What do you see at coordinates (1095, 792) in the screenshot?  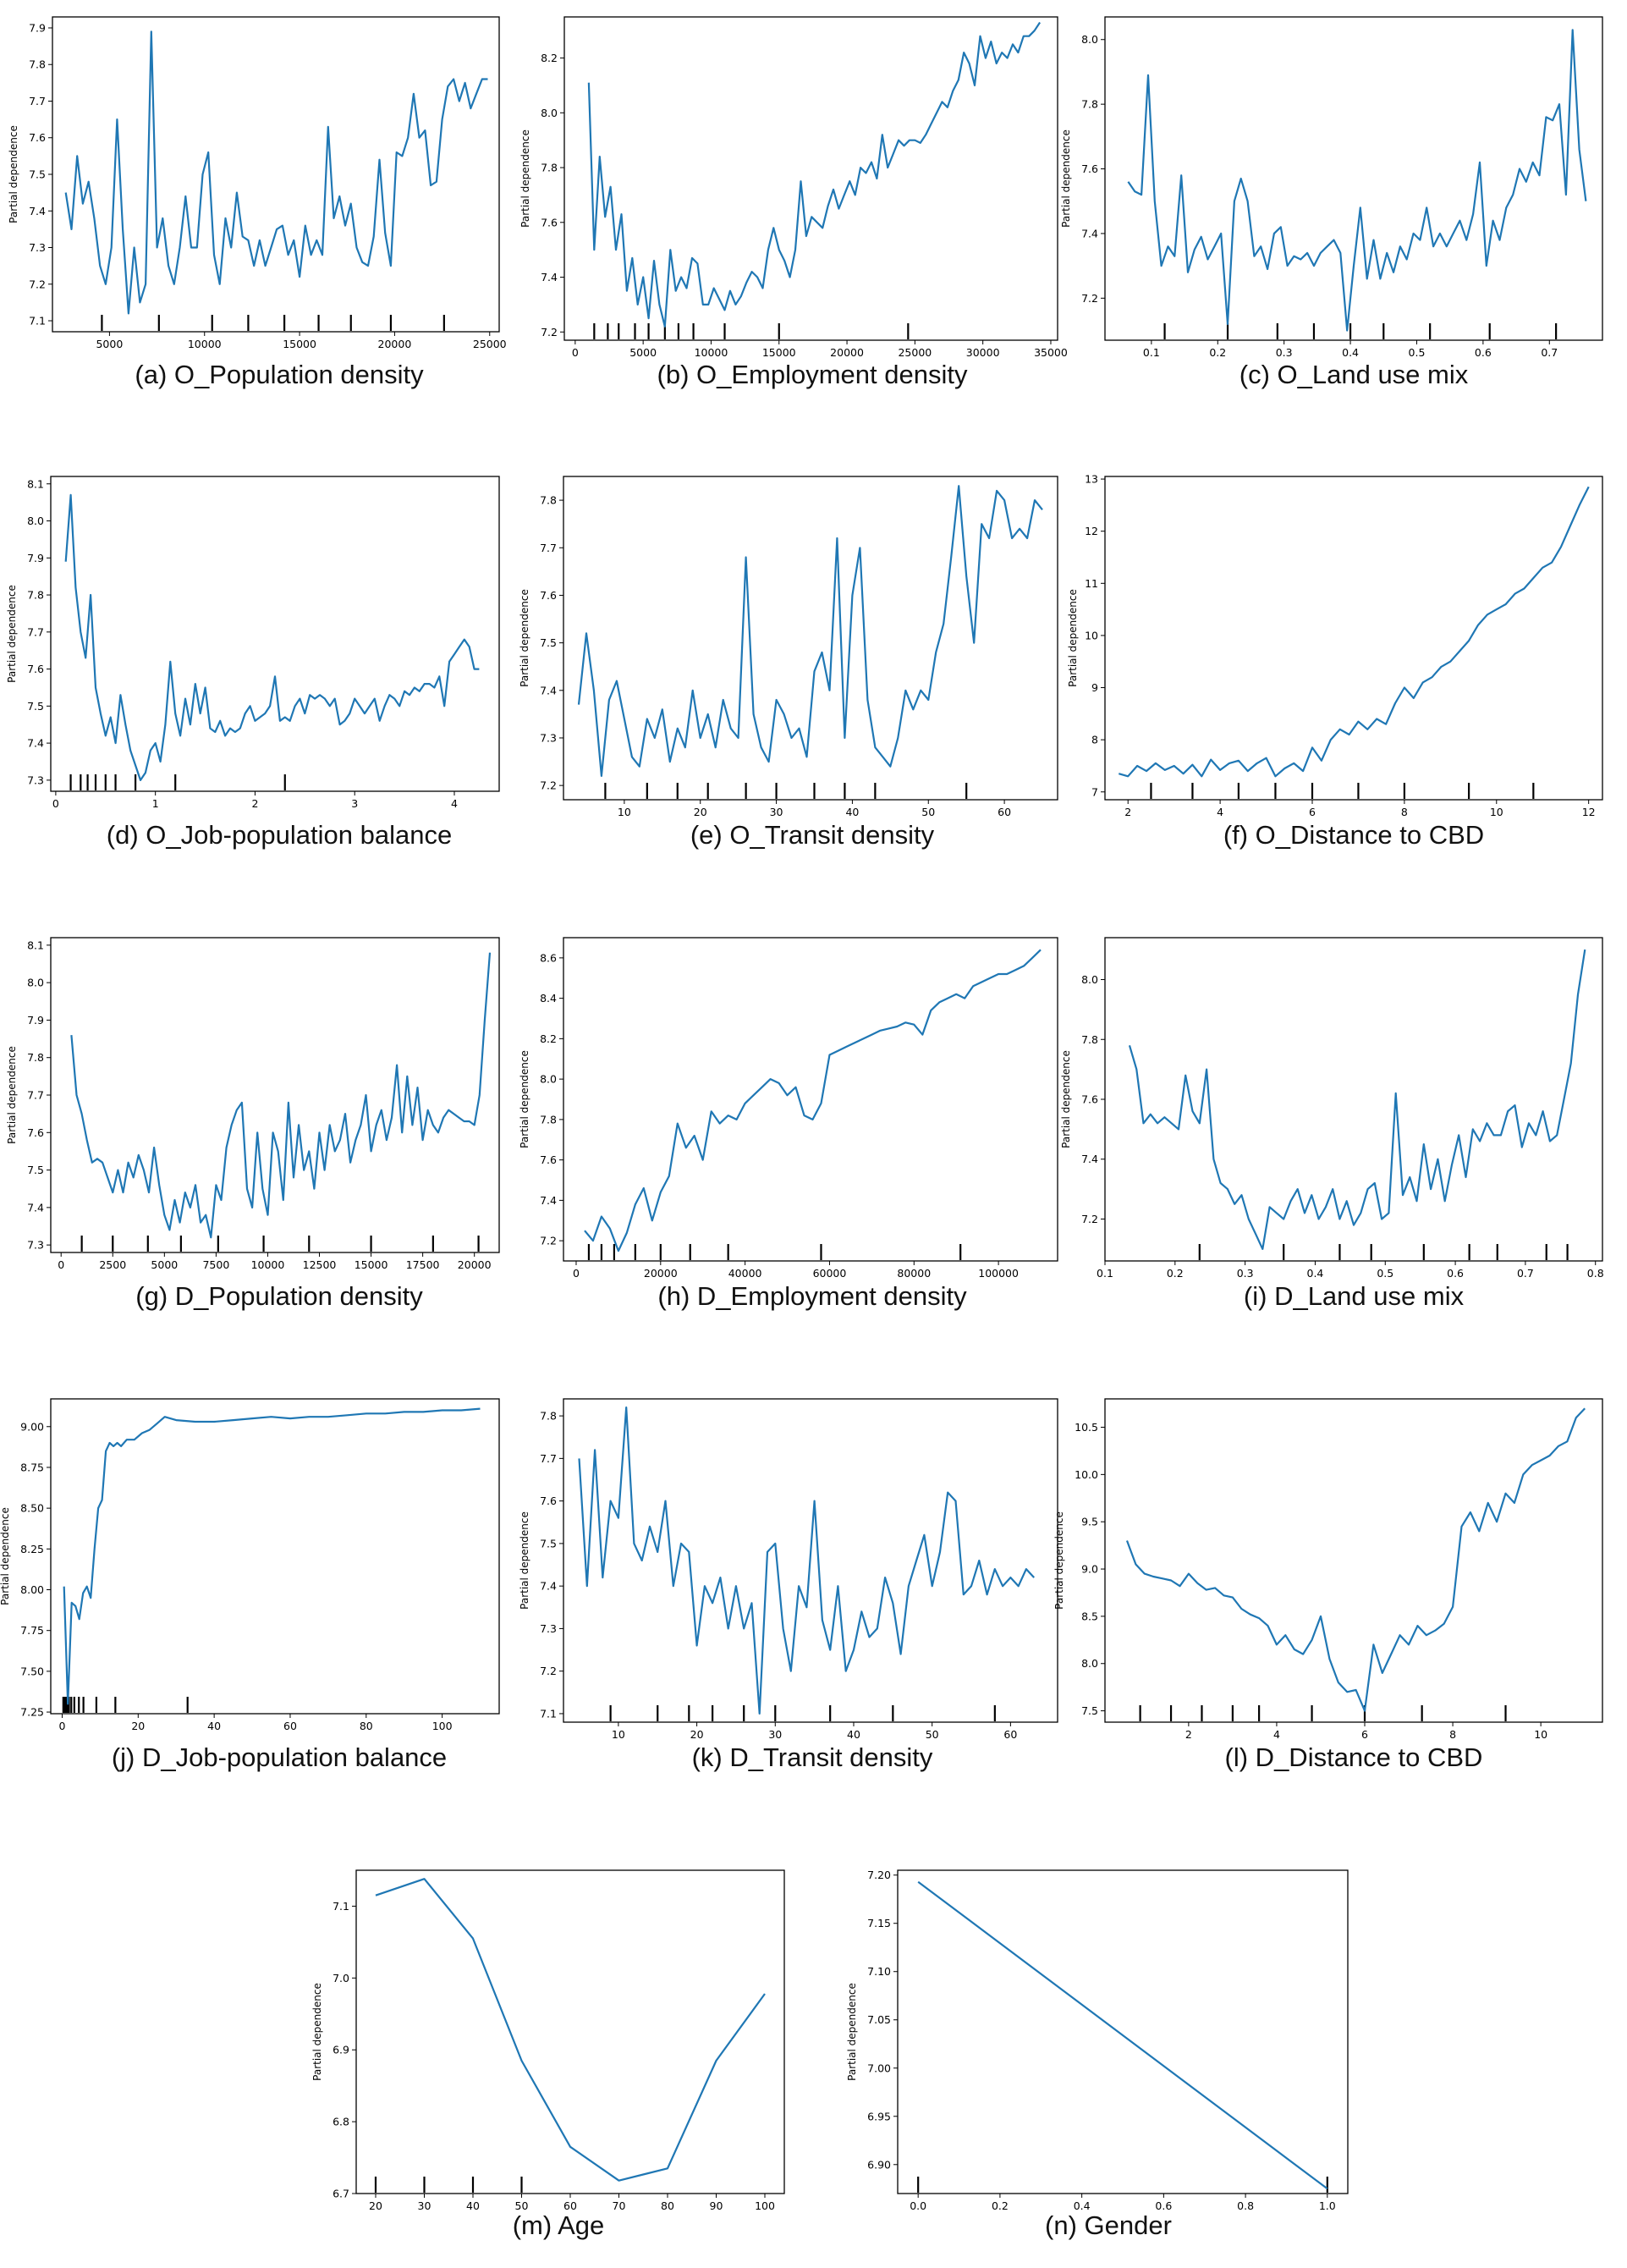 I see `y-tick-label: 7` at bounding box center [1095, 792].